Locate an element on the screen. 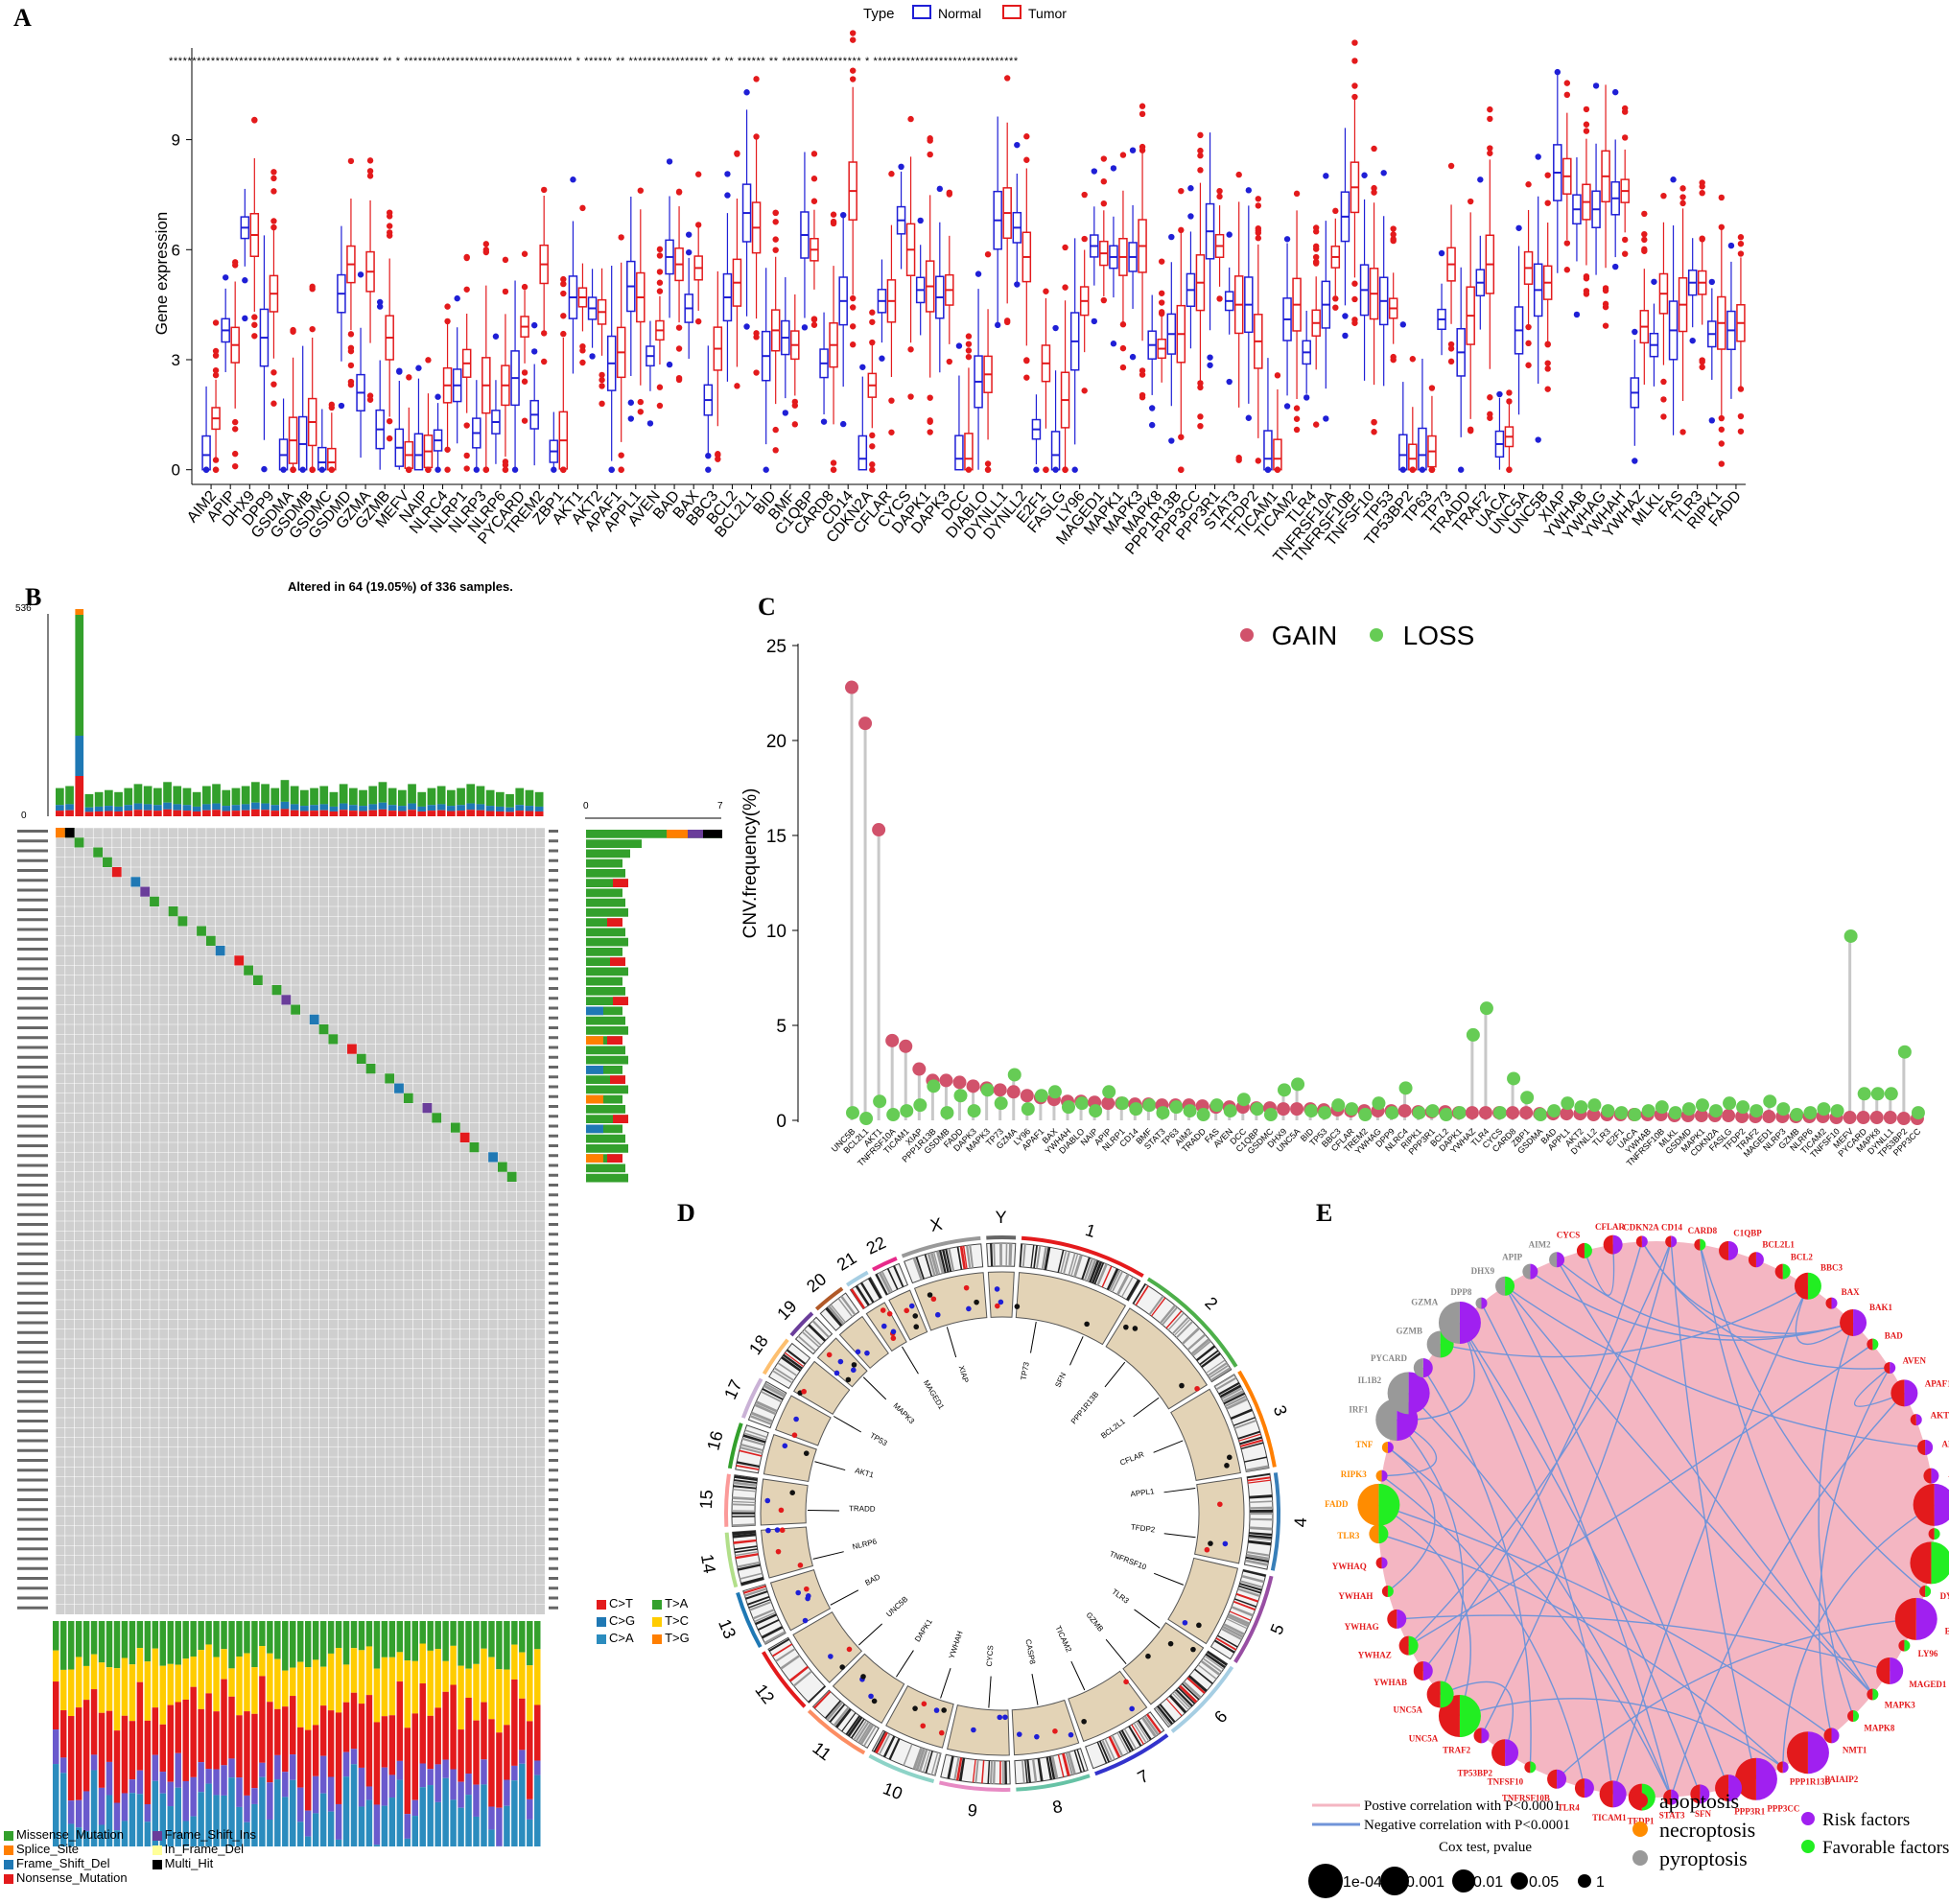 The image size is (1949, 1904). cnv-track is located at coordinates (821, 1387).